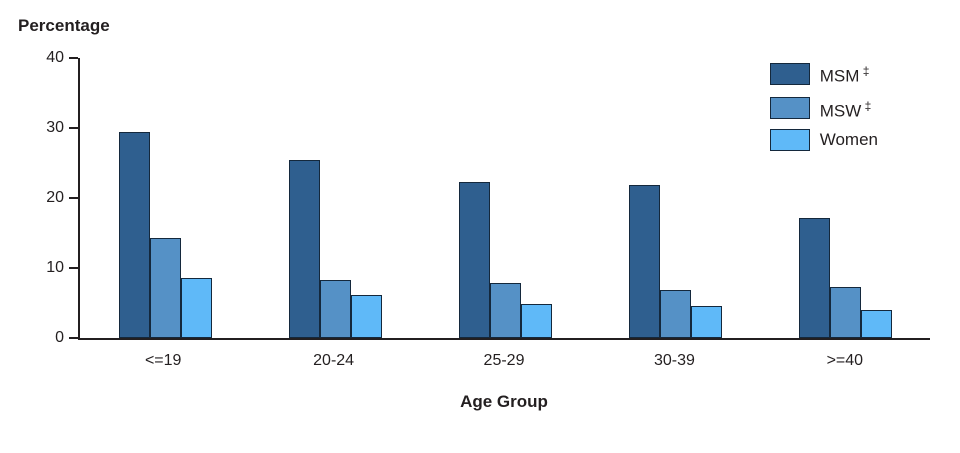 The width and height of the screenshot is (960, 453). What do you see at coordinates (59, 337) in the screenshot?
I see `y-tick-label: 0` at bounding box center [59, 337].